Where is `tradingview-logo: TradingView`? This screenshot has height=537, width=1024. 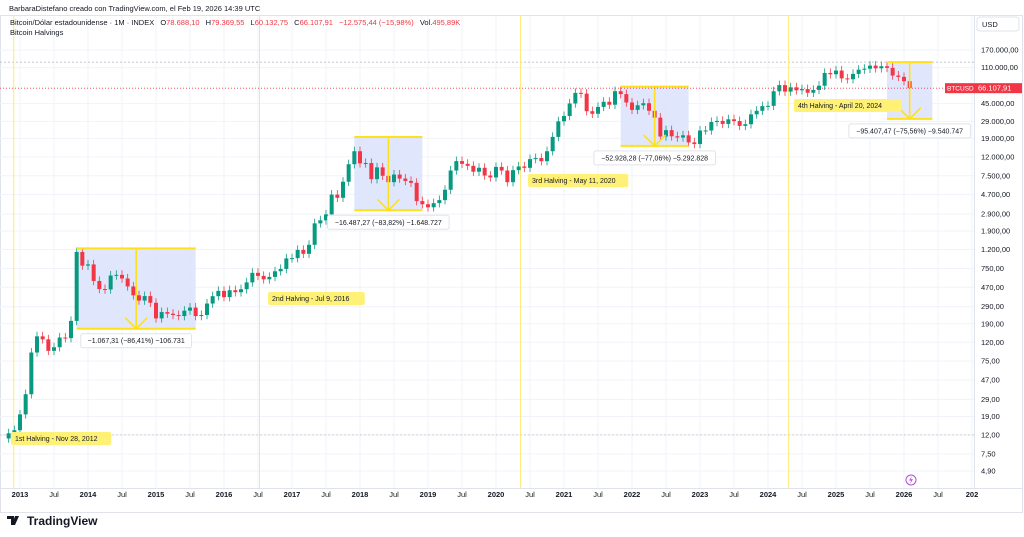
tradingview-logo: TradingView is located at coordinates (52, 521).